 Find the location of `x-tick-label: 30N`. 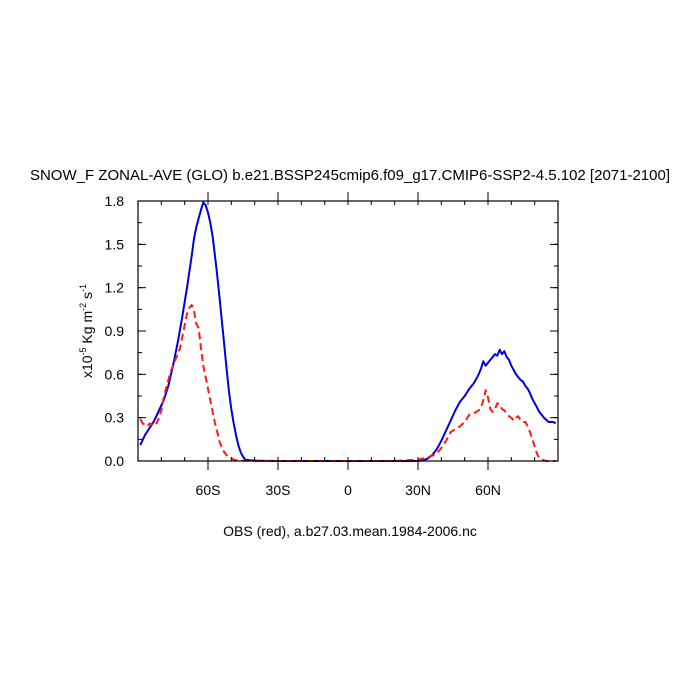

x-tick-label: 30N is located at coordinates (418, 490).